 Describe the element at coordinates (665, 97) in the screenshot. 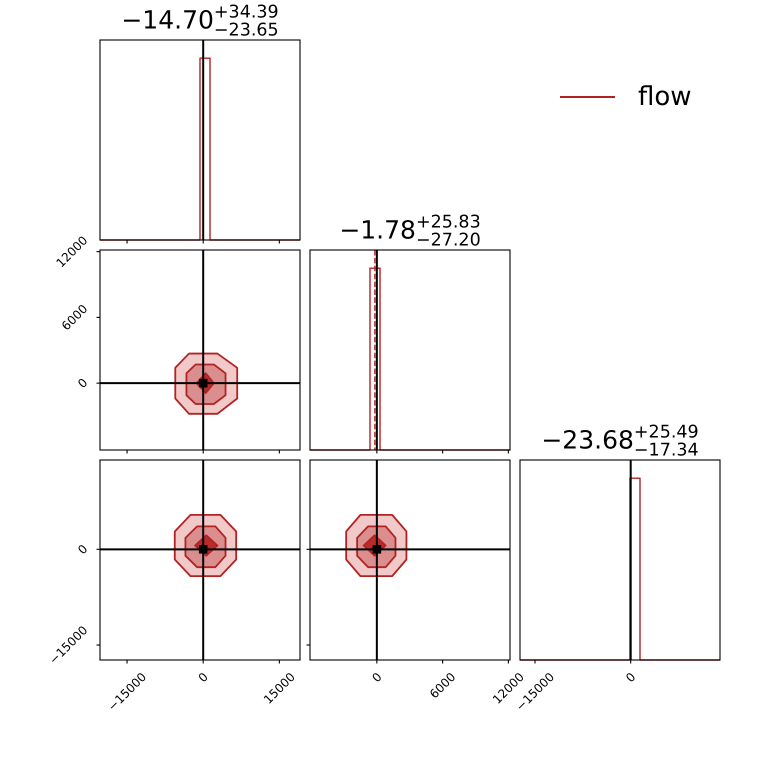

I see `legend-label: flow` at that location.